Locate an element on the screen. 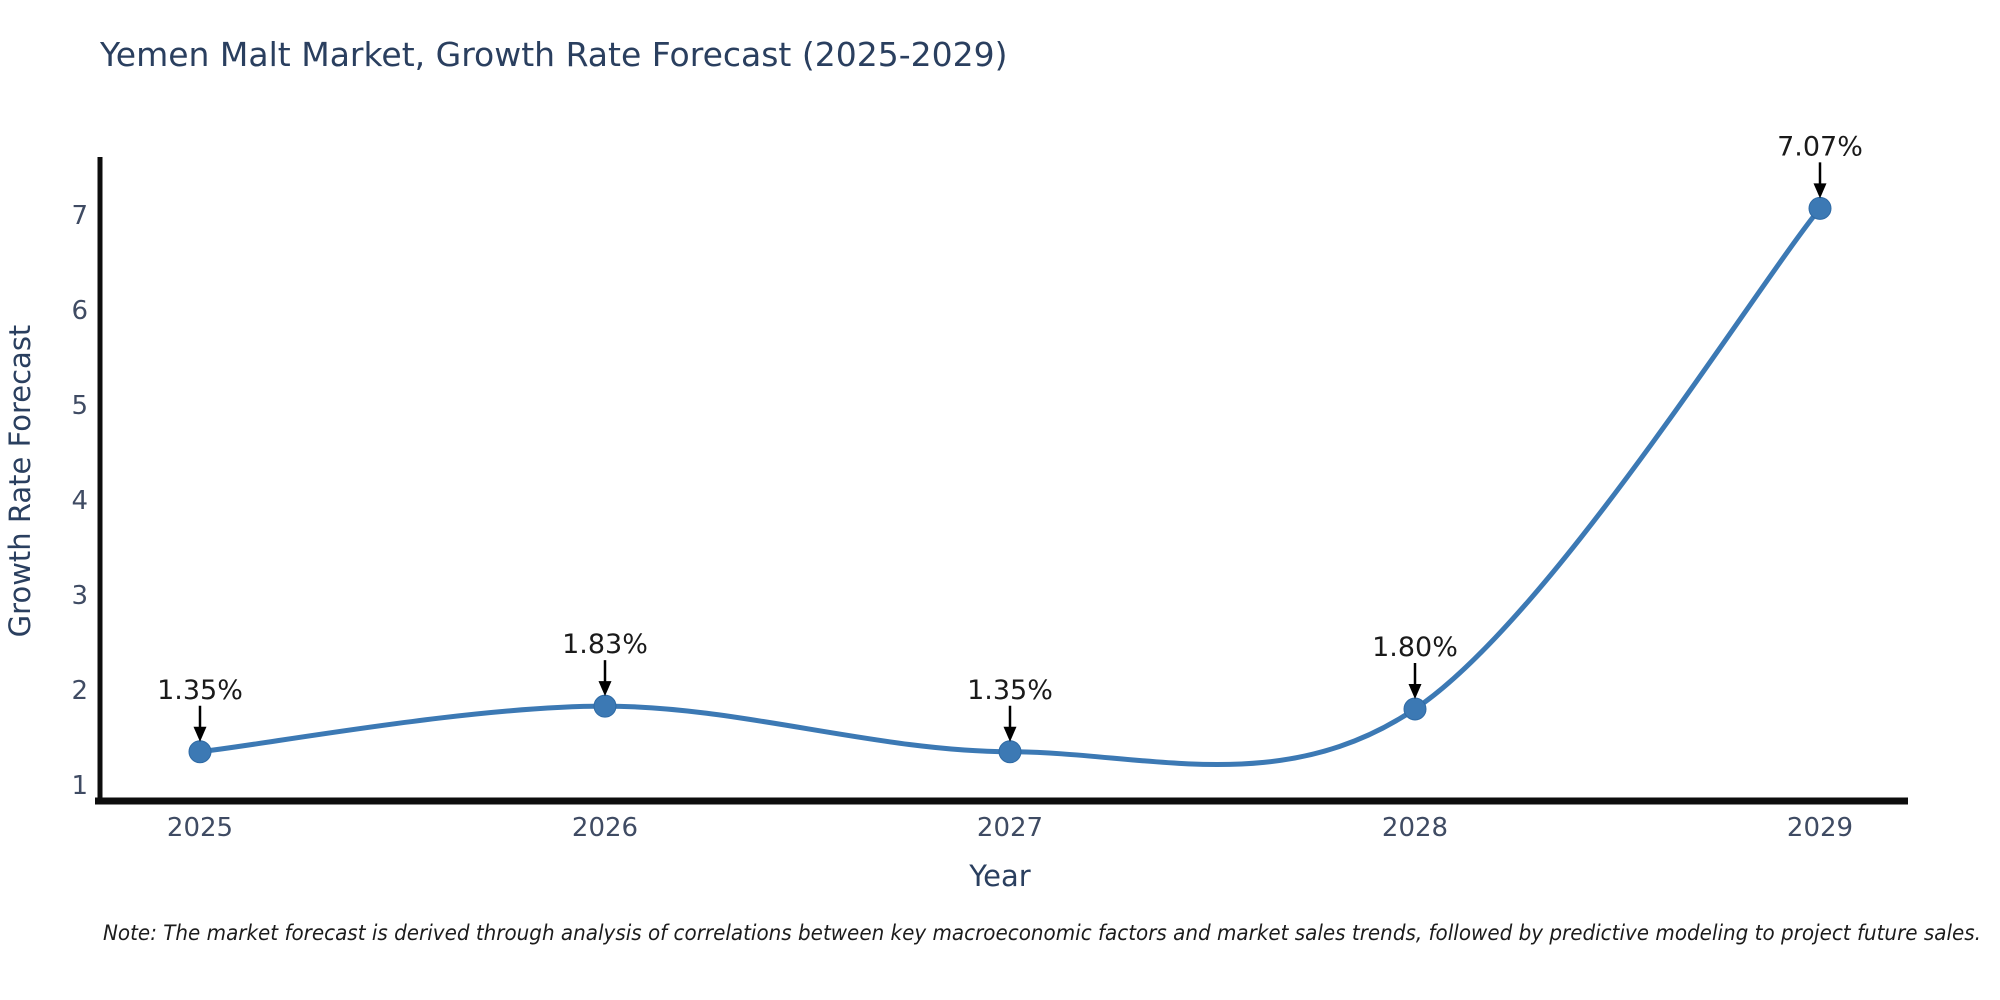 This screenshot has width=2000, height=1000. y-tick-label: 7 is located at coordinates (79, 216).